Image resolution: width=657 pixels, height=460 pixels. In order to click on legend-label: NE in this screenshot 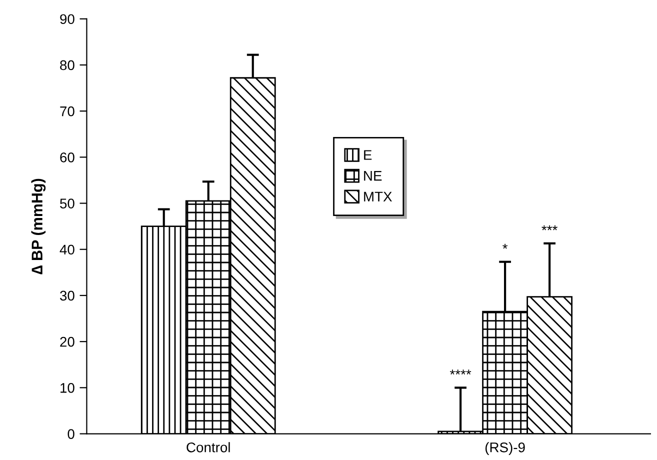, I will do `click(373, 176)`.